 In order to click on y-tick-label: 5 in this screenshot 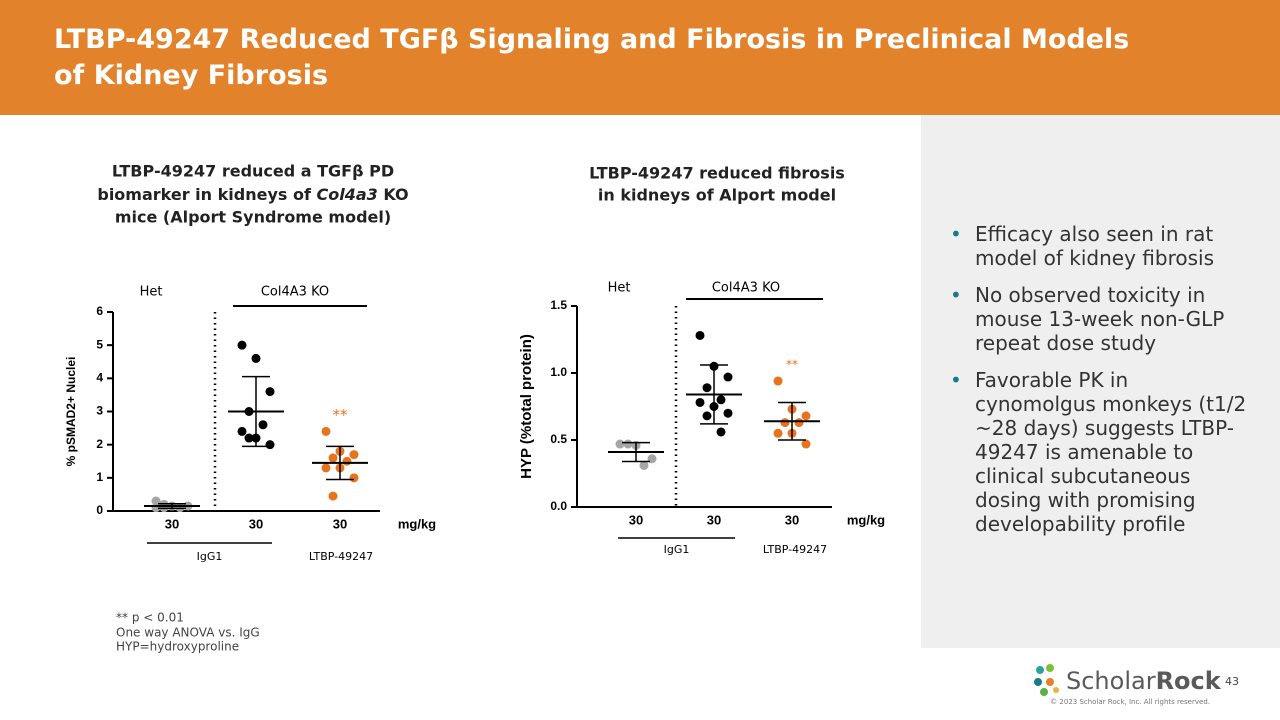, I will do `click(99, 344)`.